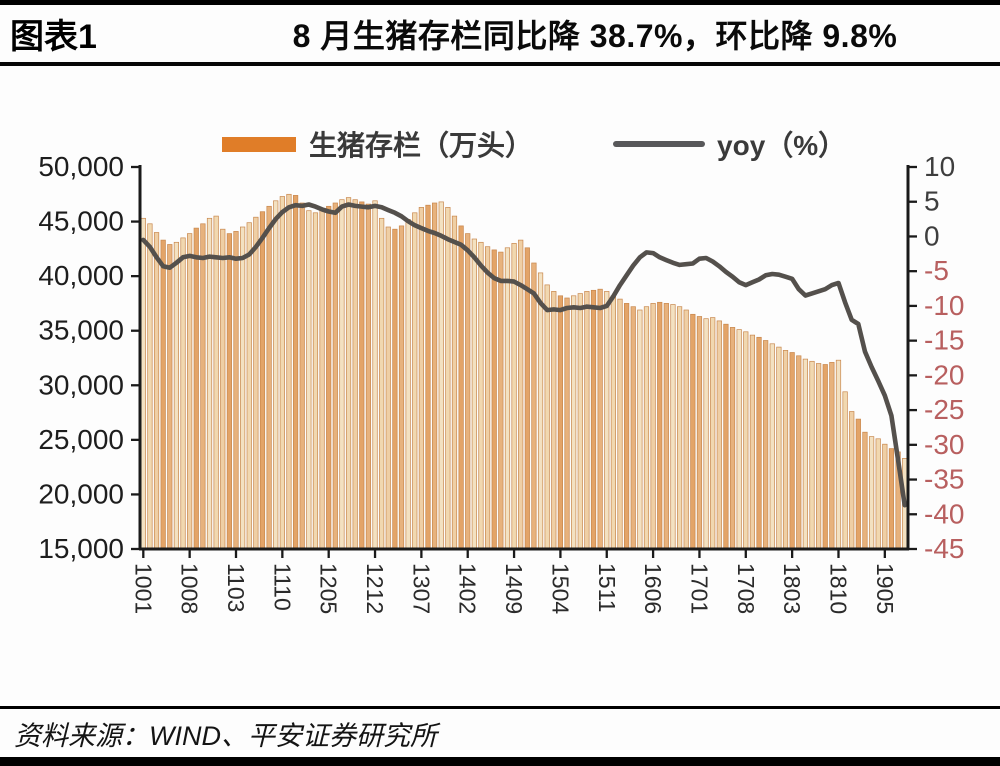  Describe the element at coordinates (81, 275) in the screenshot. I see `svg-text: 40,000` at that location.